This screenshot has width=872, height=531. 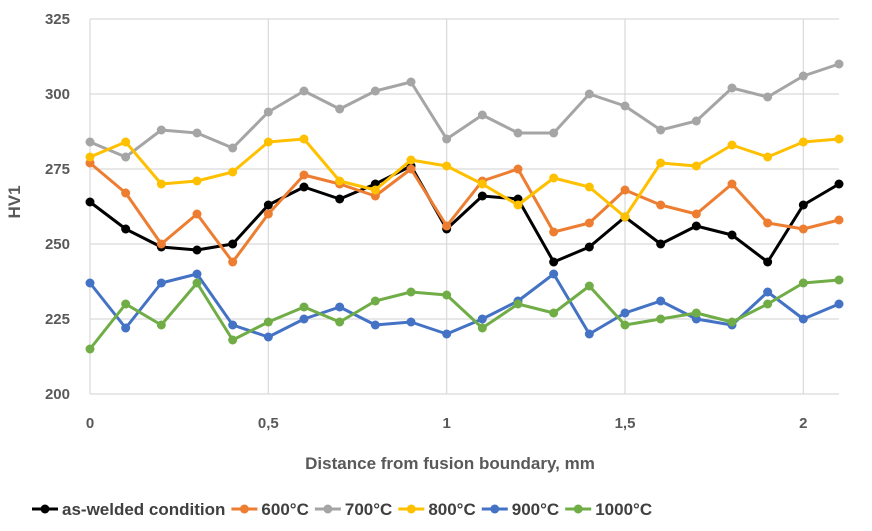 What do you see at coordinates (143, 509) in the screenshot?
I see `legend-label: as-welded condition` at bounding box center [143, 509].